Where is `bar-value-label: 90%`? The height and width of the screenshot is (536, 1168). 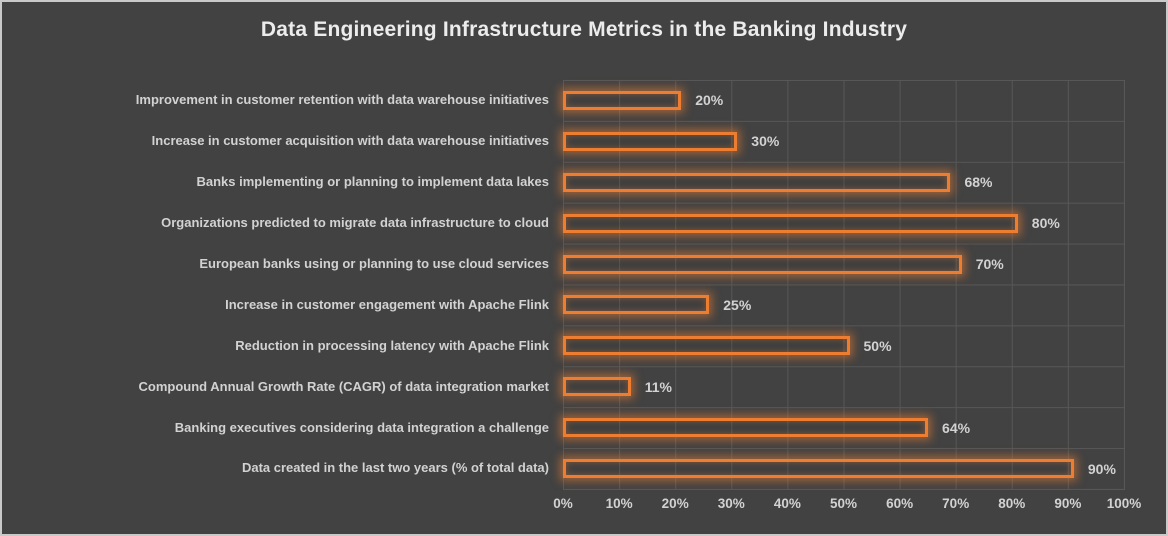 bar-value-label: 90% is located at coordinates (1101, 468).